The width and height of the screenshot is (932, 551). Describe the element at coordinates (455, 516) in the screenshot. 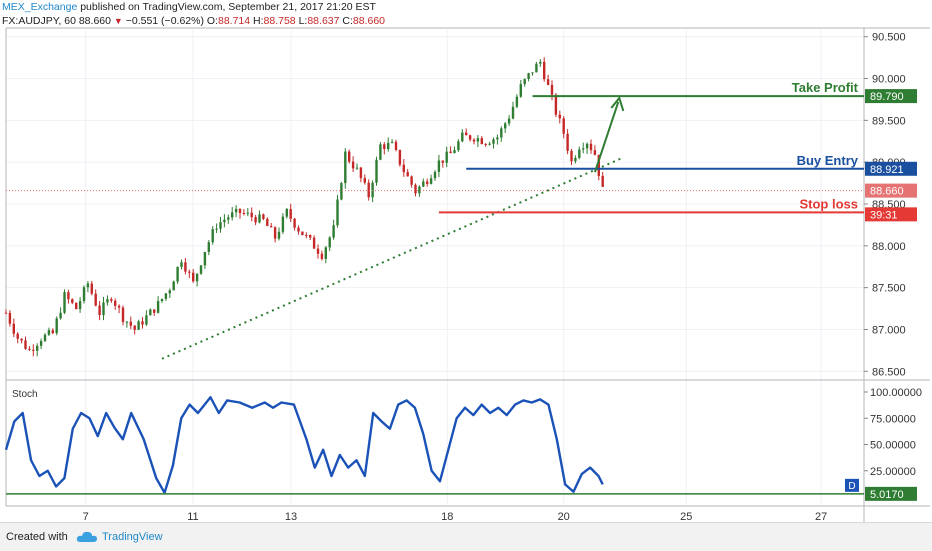

I see `time-axis: 7 11 13 18 20 25 27` at that location.